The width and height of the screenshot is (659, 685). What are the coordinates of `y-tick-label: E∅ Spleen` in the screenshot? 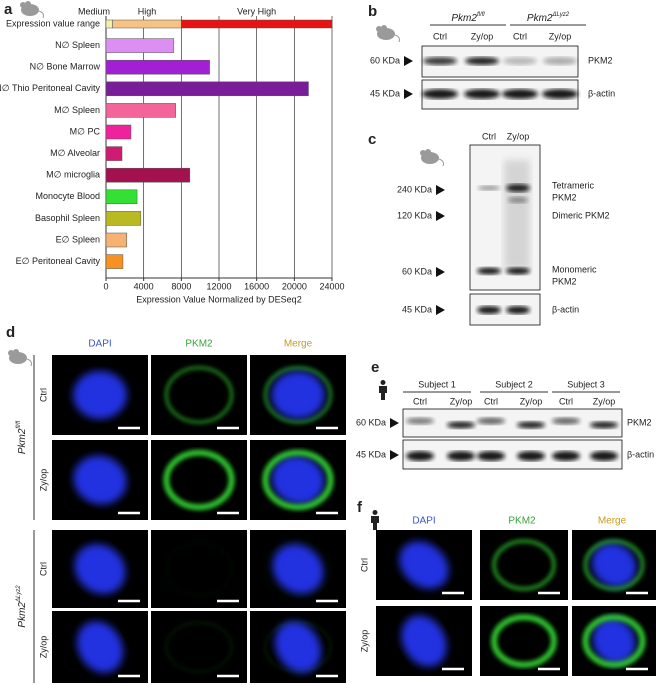 It's located at (78, 239).